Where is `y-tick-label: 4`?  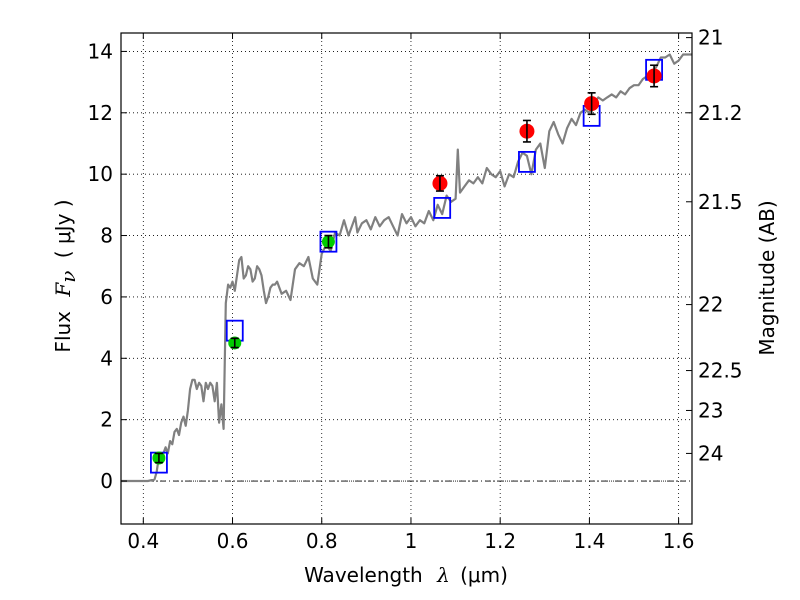 y-tick-label: 4 is located at coordinates (106, 358).